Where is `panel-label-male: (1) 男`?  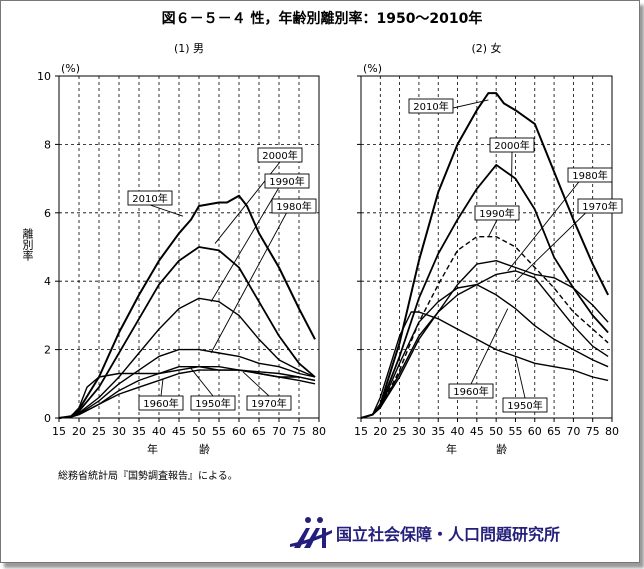 panel-label-male: (1) 男 is located at coordinates (189, 48).